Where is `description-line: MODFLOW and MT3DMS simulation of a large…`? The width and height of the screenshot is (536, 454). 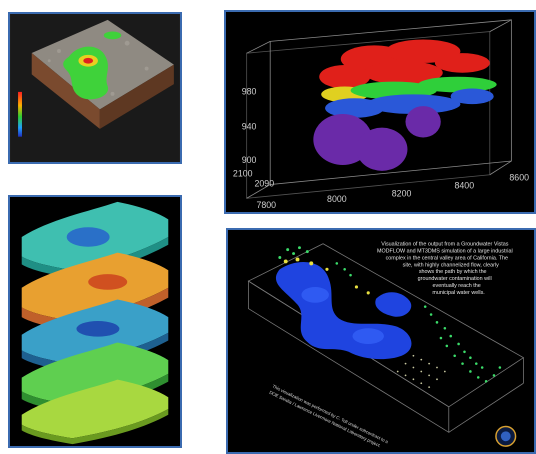
description-line: MODFLOW and MT3DMS simulation of a large… is located at coordinates (445, 252).